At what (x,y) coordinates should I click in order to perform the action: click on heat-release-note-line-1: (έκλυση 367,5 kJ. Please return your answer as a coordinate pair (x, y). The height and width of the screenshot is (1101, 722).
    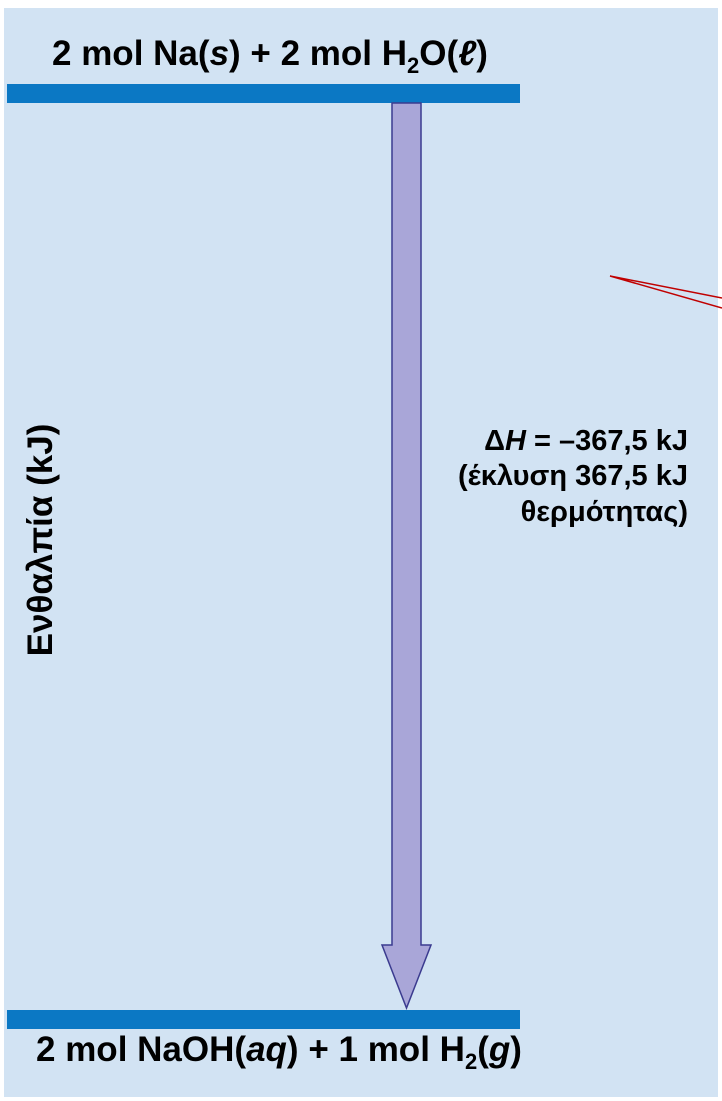
    Looking at the image, I should click on (573, 476).